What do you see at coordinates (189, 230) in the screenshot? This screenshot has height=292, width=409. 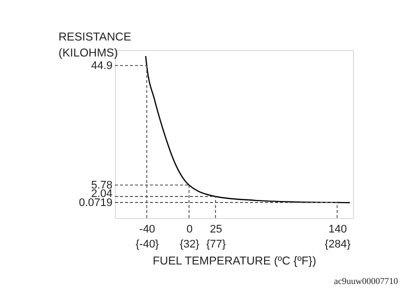 I see `x-tick-label: 0` at bounding box center [189, 230].